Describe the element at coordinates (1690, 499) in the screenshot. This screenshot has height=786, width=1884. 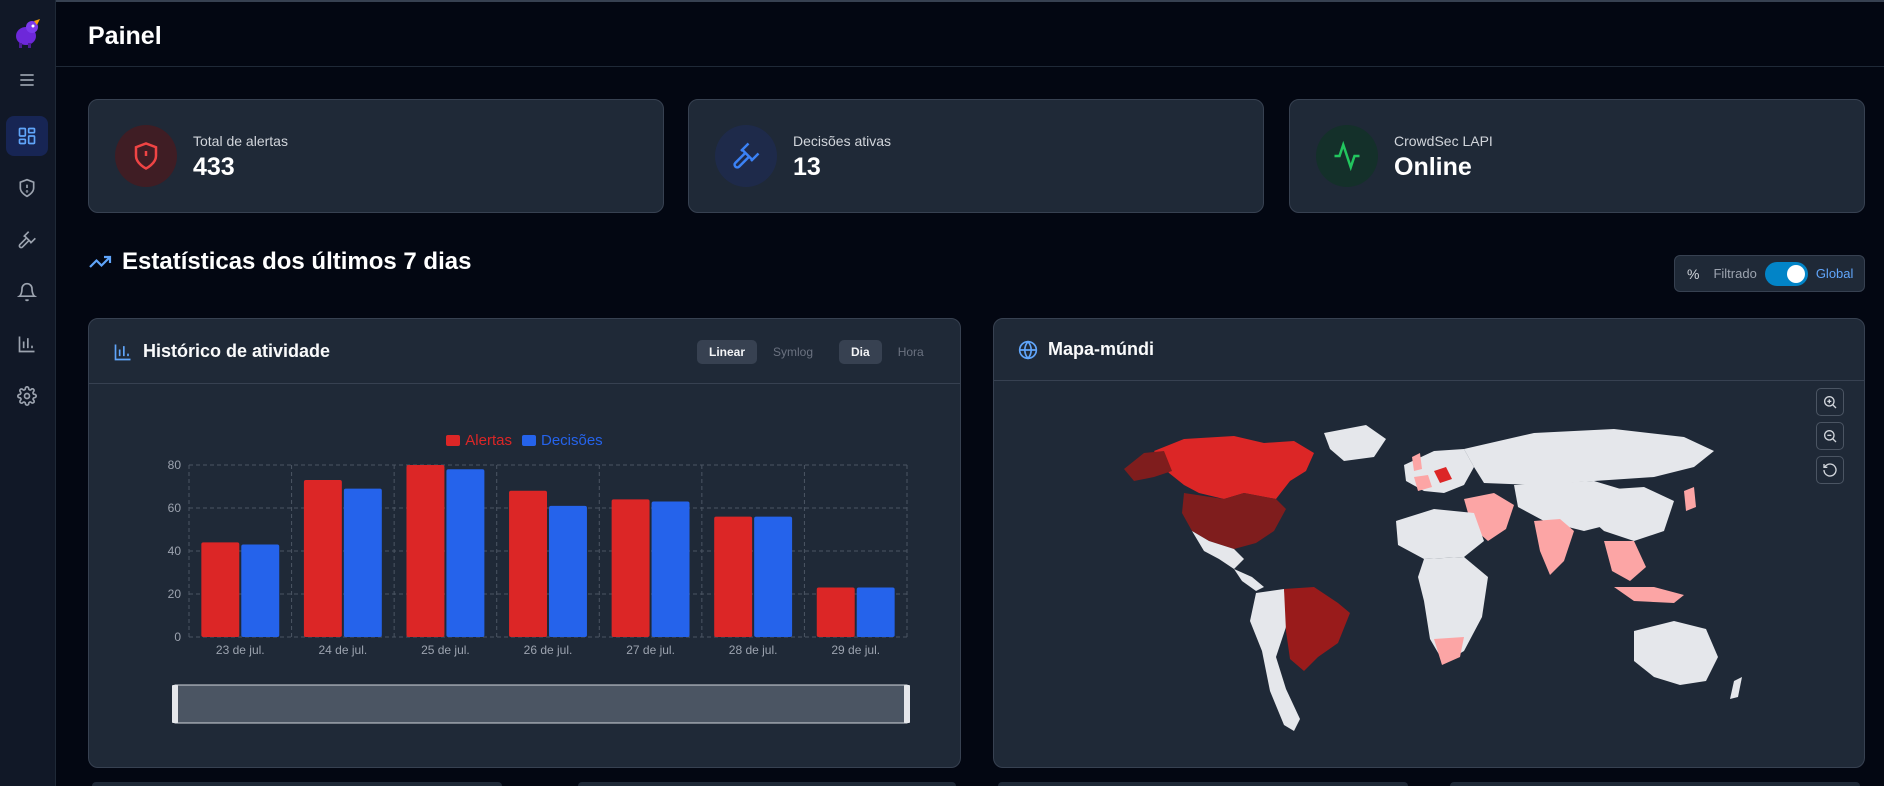
I see `map-region-japan` at that location.